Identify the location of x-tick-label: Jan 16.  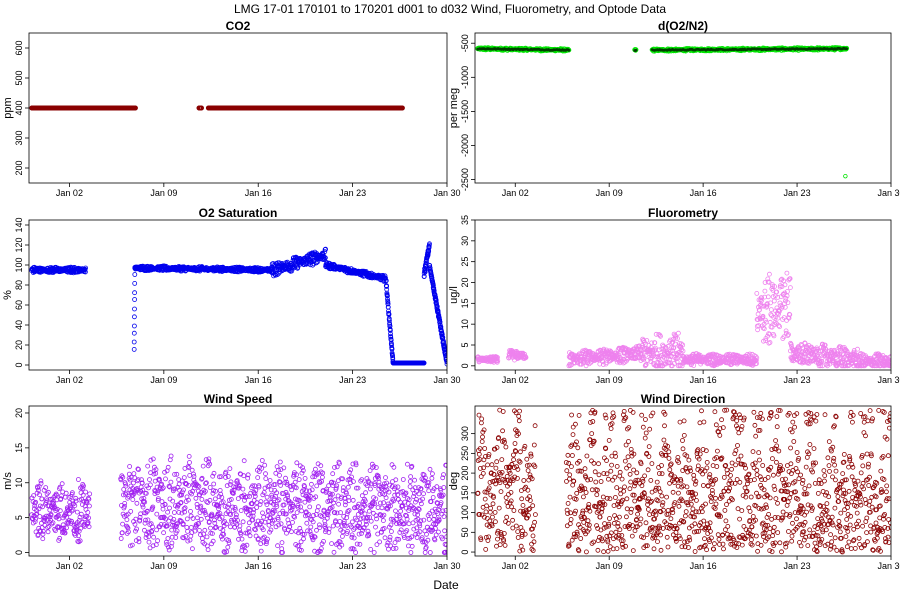
(258, 193).